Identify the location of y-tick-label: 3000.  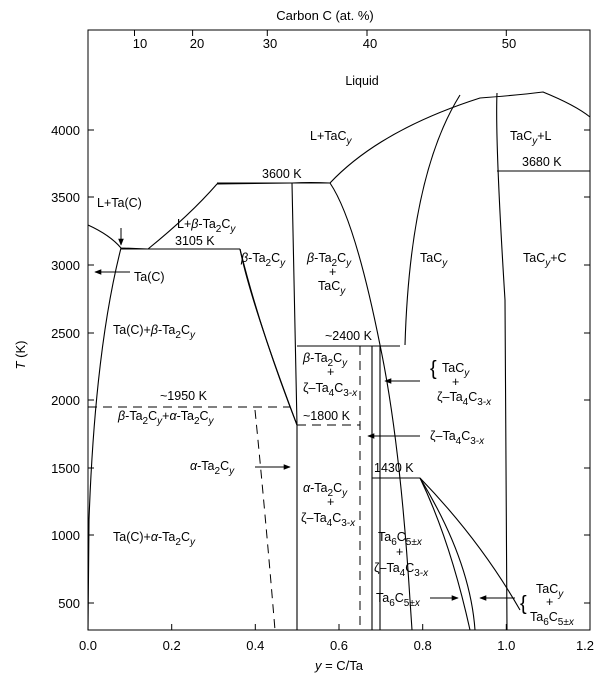
(65, 265).